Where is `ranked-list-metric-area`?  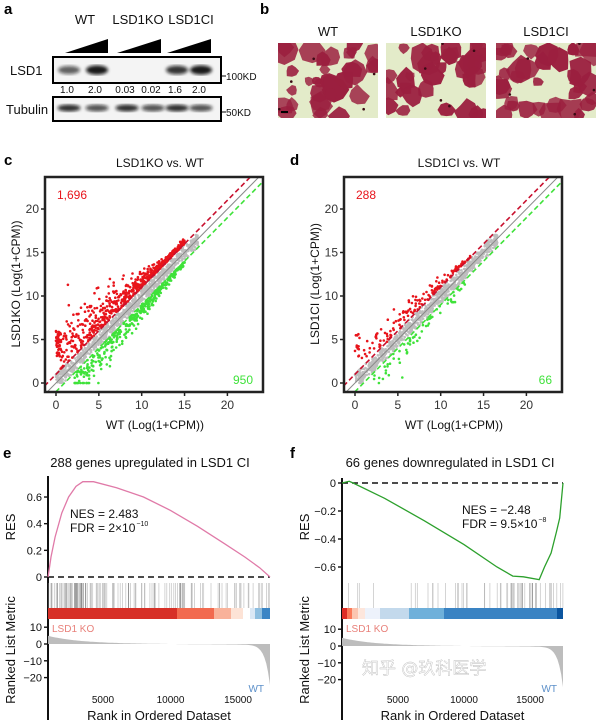
ranked-list-metric-area is located at coordinates (452, 662).